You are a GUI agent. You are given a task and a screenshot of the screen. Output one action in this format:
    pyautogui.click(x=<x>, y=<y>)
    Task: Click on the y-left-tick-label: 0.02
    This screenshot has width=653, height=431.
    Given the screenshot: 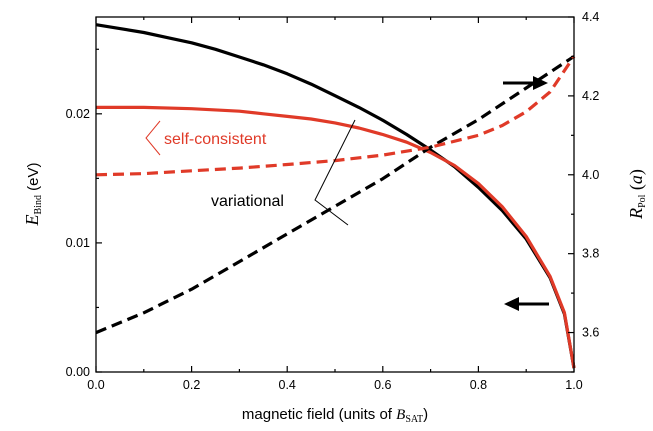 What is the action you would take?
    pyautogui.click(x=78, y=114)
    